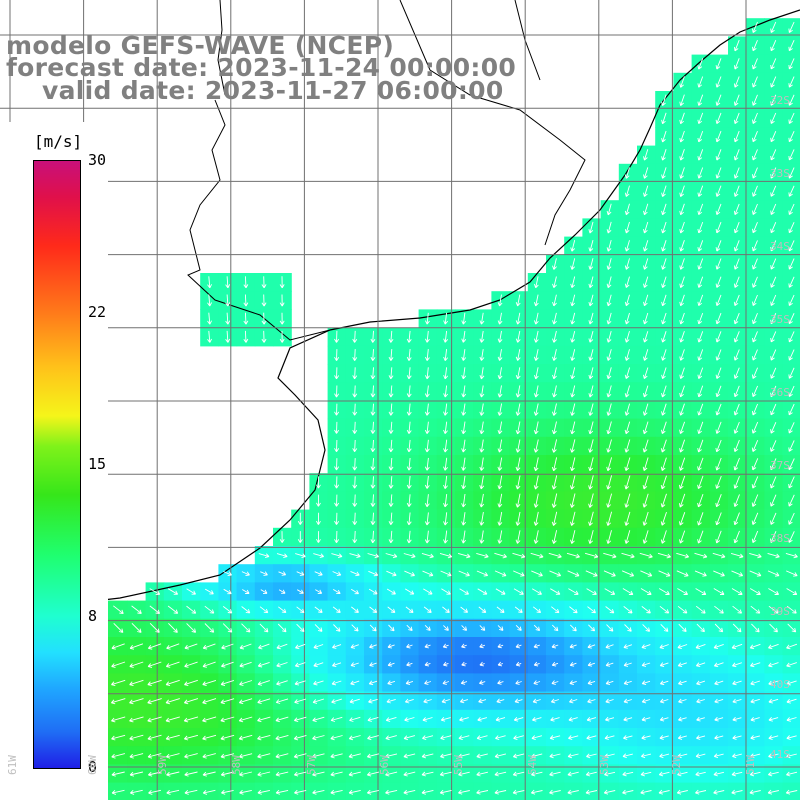 This screenshot has width=800, height=800. What do you see at coordinates (162, 765) in the screenshot?
I see `lon-label: 59W` at bounding box center [162, 765].